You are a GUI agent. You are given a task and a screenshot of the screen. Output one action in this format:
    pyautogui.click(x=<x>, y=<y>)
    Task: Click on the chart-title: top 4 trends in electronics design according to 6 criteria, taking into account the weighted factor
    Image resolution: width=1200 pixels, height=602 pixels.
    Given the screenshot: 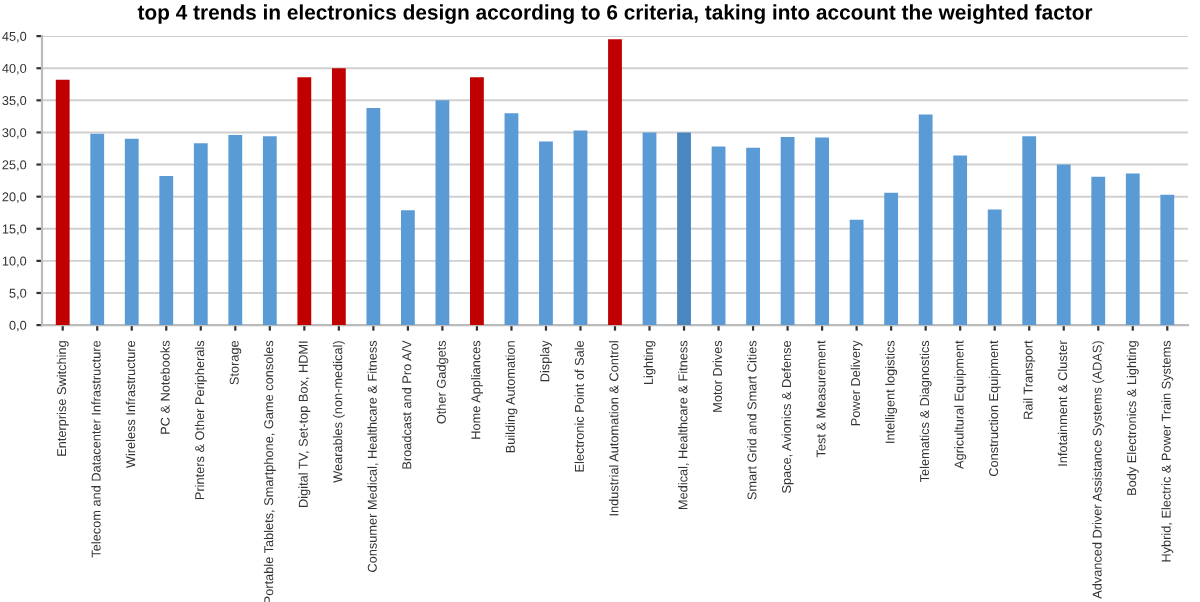 What is the action you would take?
    pyautogui.click(x=615, y=14)
    